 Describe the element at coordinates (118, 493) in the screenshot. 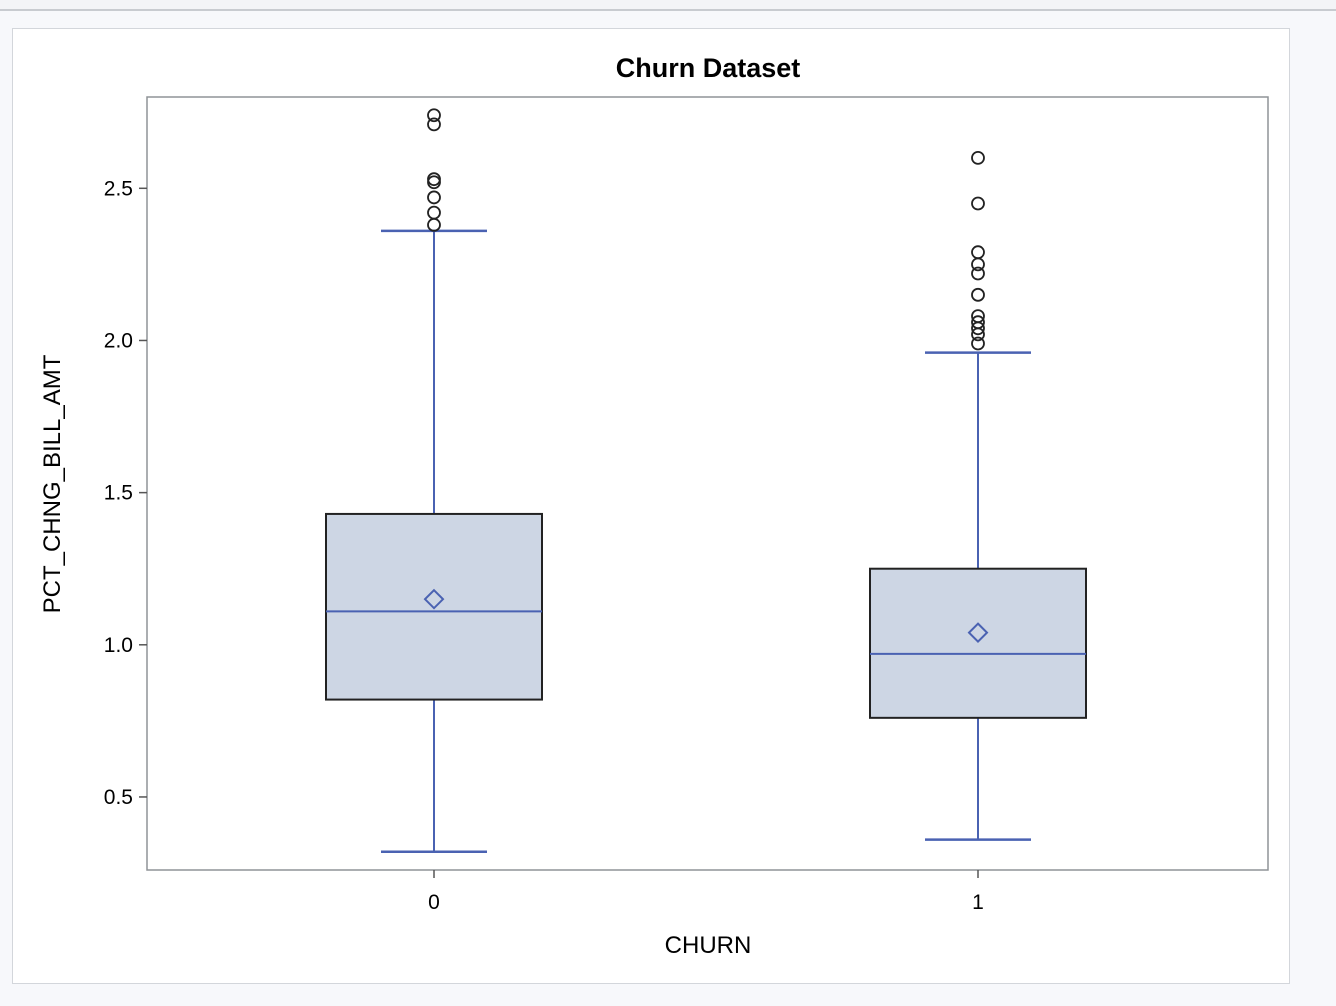

I see `y-tick-label: 1.5` at that location.